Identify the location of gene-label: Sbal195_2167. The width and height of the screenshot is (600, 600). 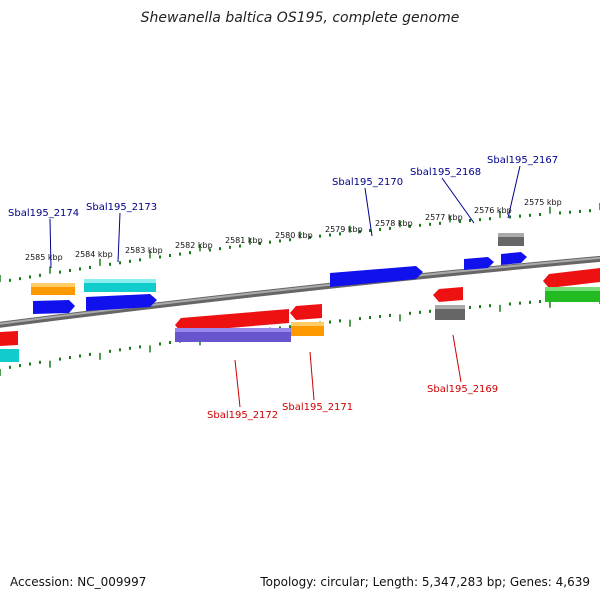
(522, 160).